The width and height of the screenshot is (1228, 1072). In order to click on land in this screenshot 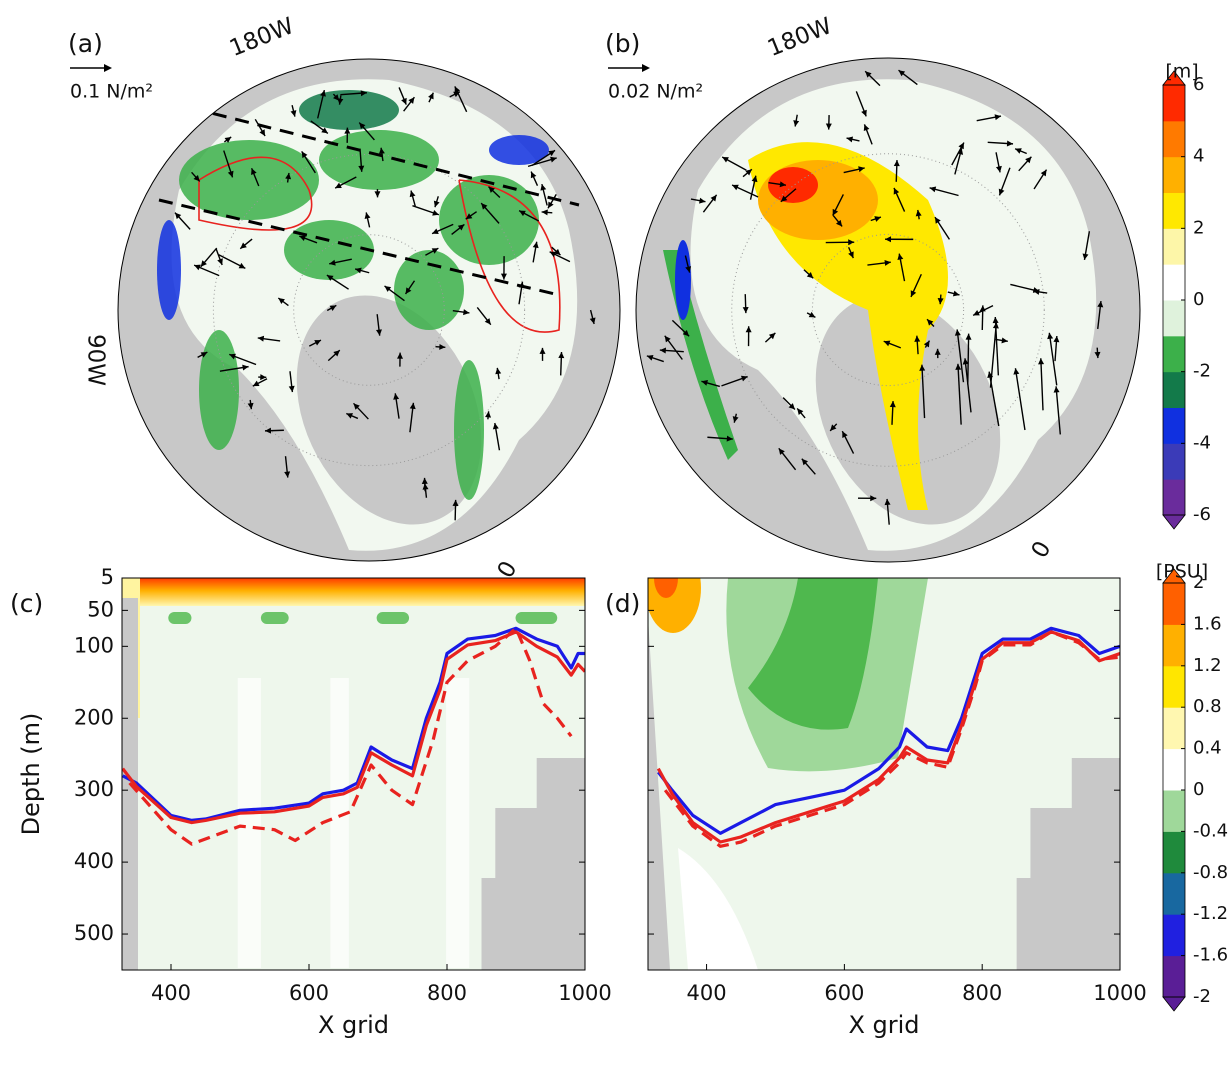, I will do `click(533, 864)`.